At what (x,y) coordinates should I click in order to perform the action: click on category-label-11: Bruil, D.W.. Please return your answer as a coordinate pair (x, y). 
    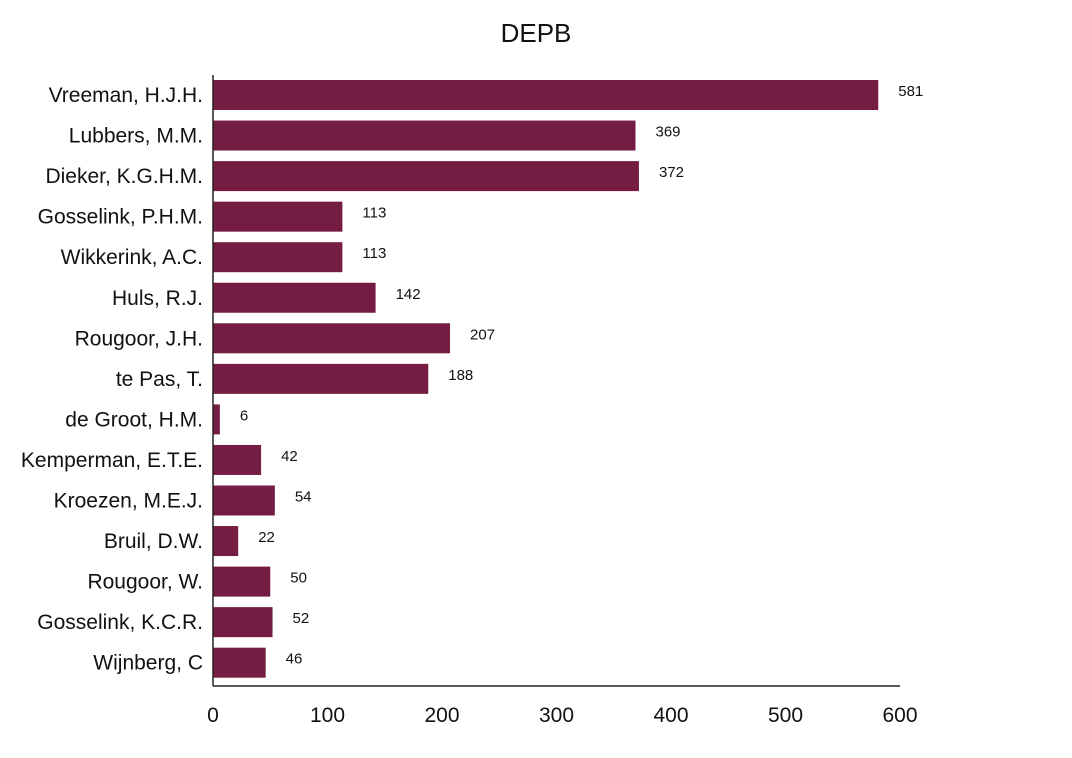
    Looking at the image, I should click on (153, 541).